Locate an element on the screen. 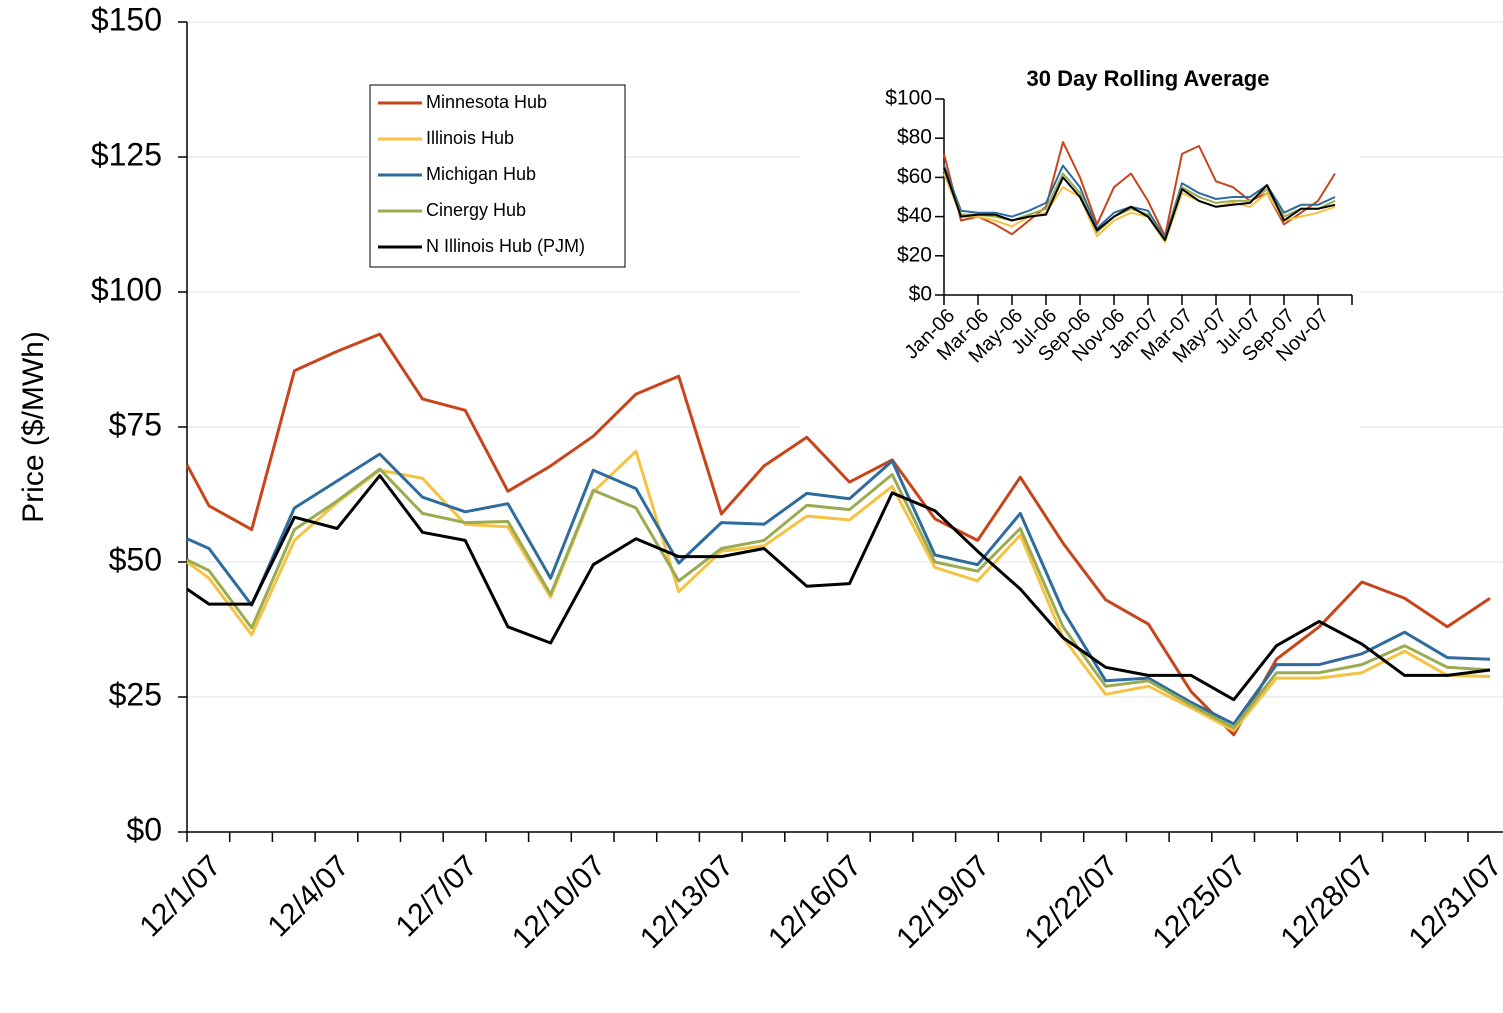  y-tick-label: $75 is located at coordinates (135, 424).